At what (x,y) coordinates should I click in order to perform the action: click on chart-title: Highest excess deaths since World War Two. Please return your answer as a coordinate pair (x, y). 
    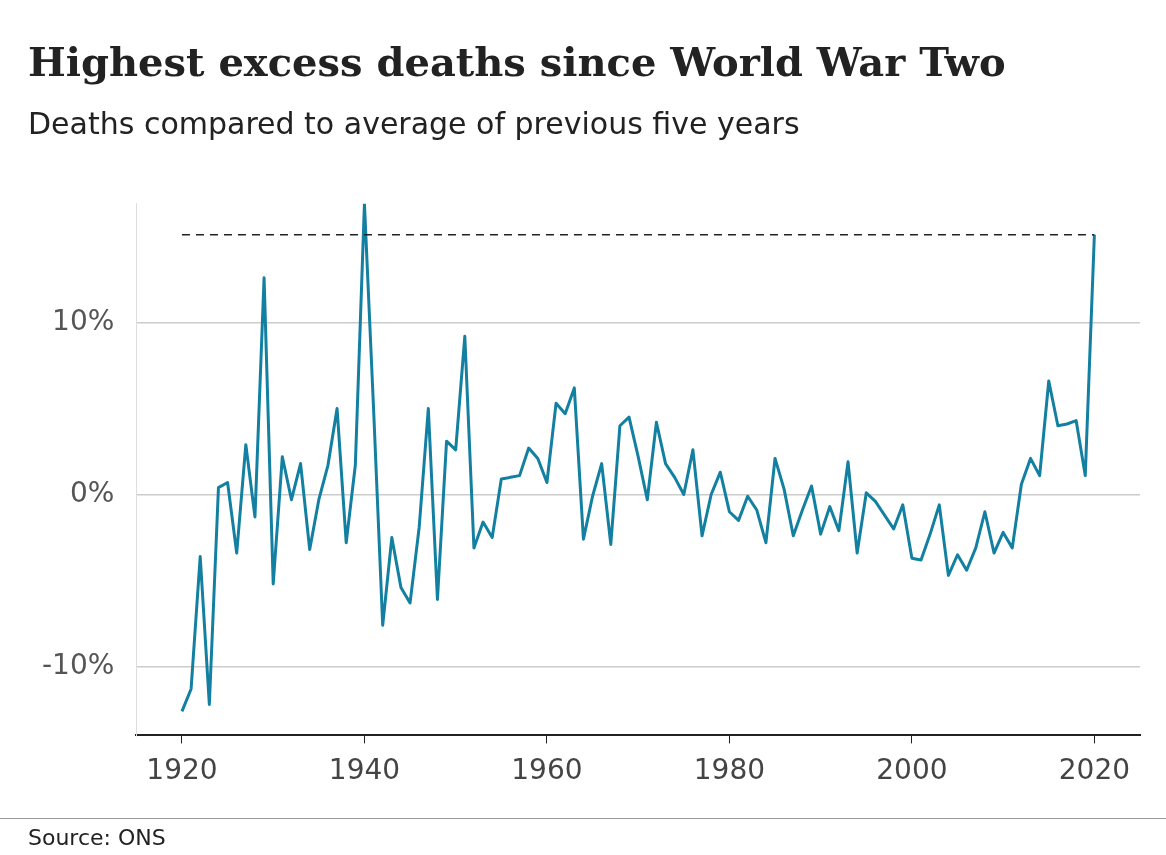
    Looking at the image, I should click on (517, 61).